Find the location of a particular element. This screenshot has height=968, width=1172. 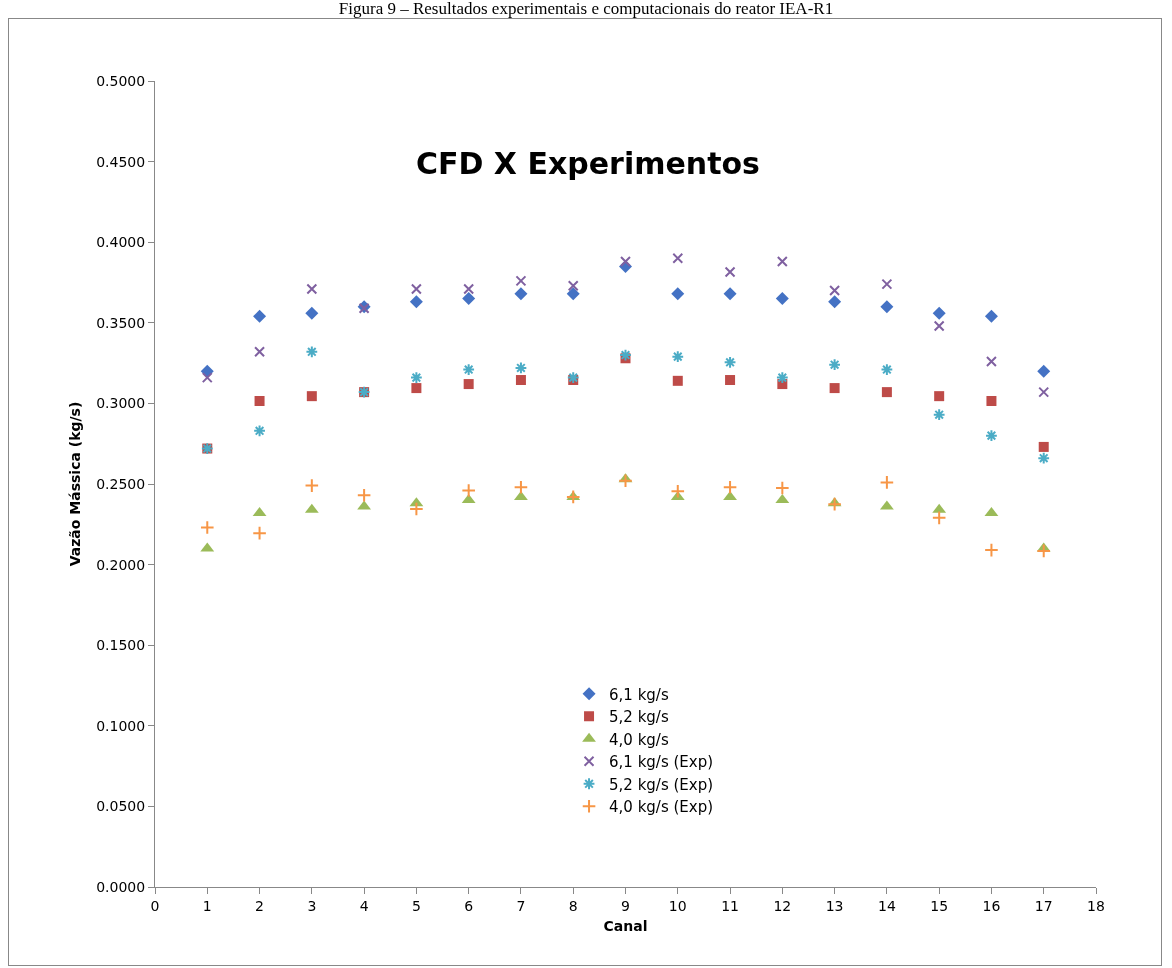

x-tick-label: 3 is located at coordinates (312, 905).